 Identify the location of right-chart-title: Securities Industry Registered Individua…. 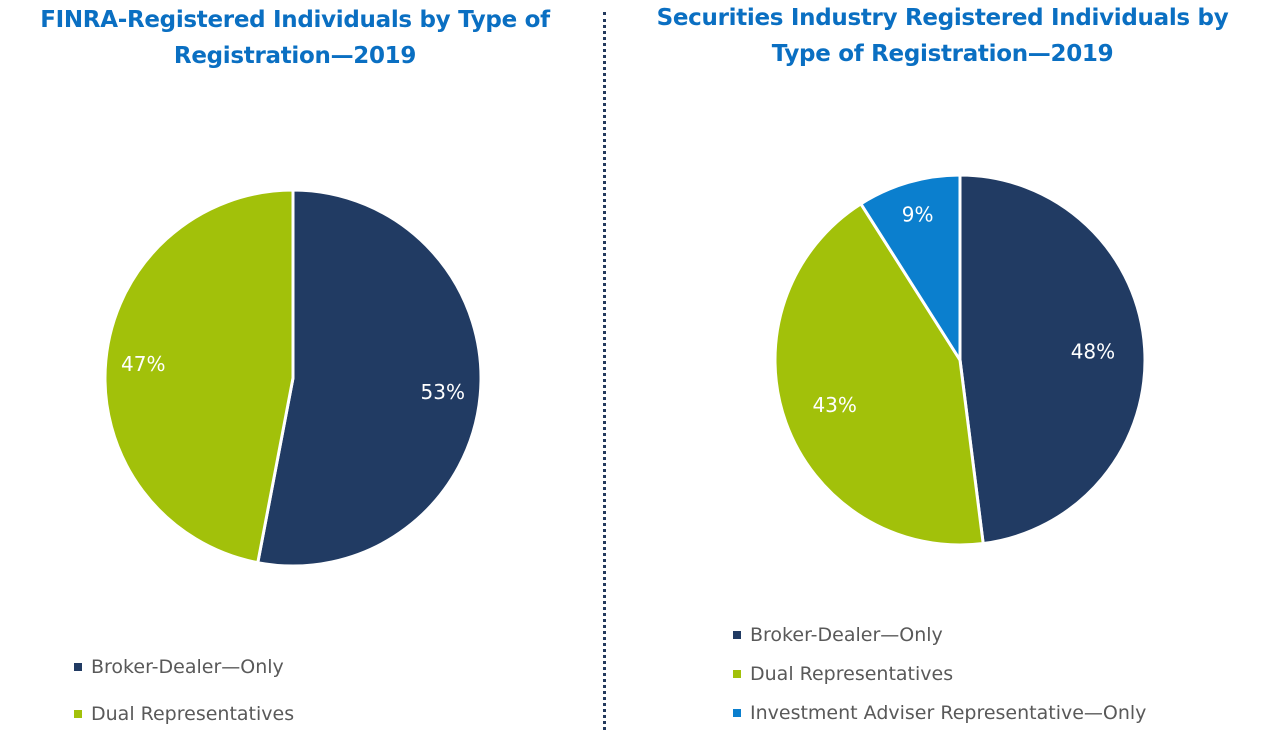
(942, 36).